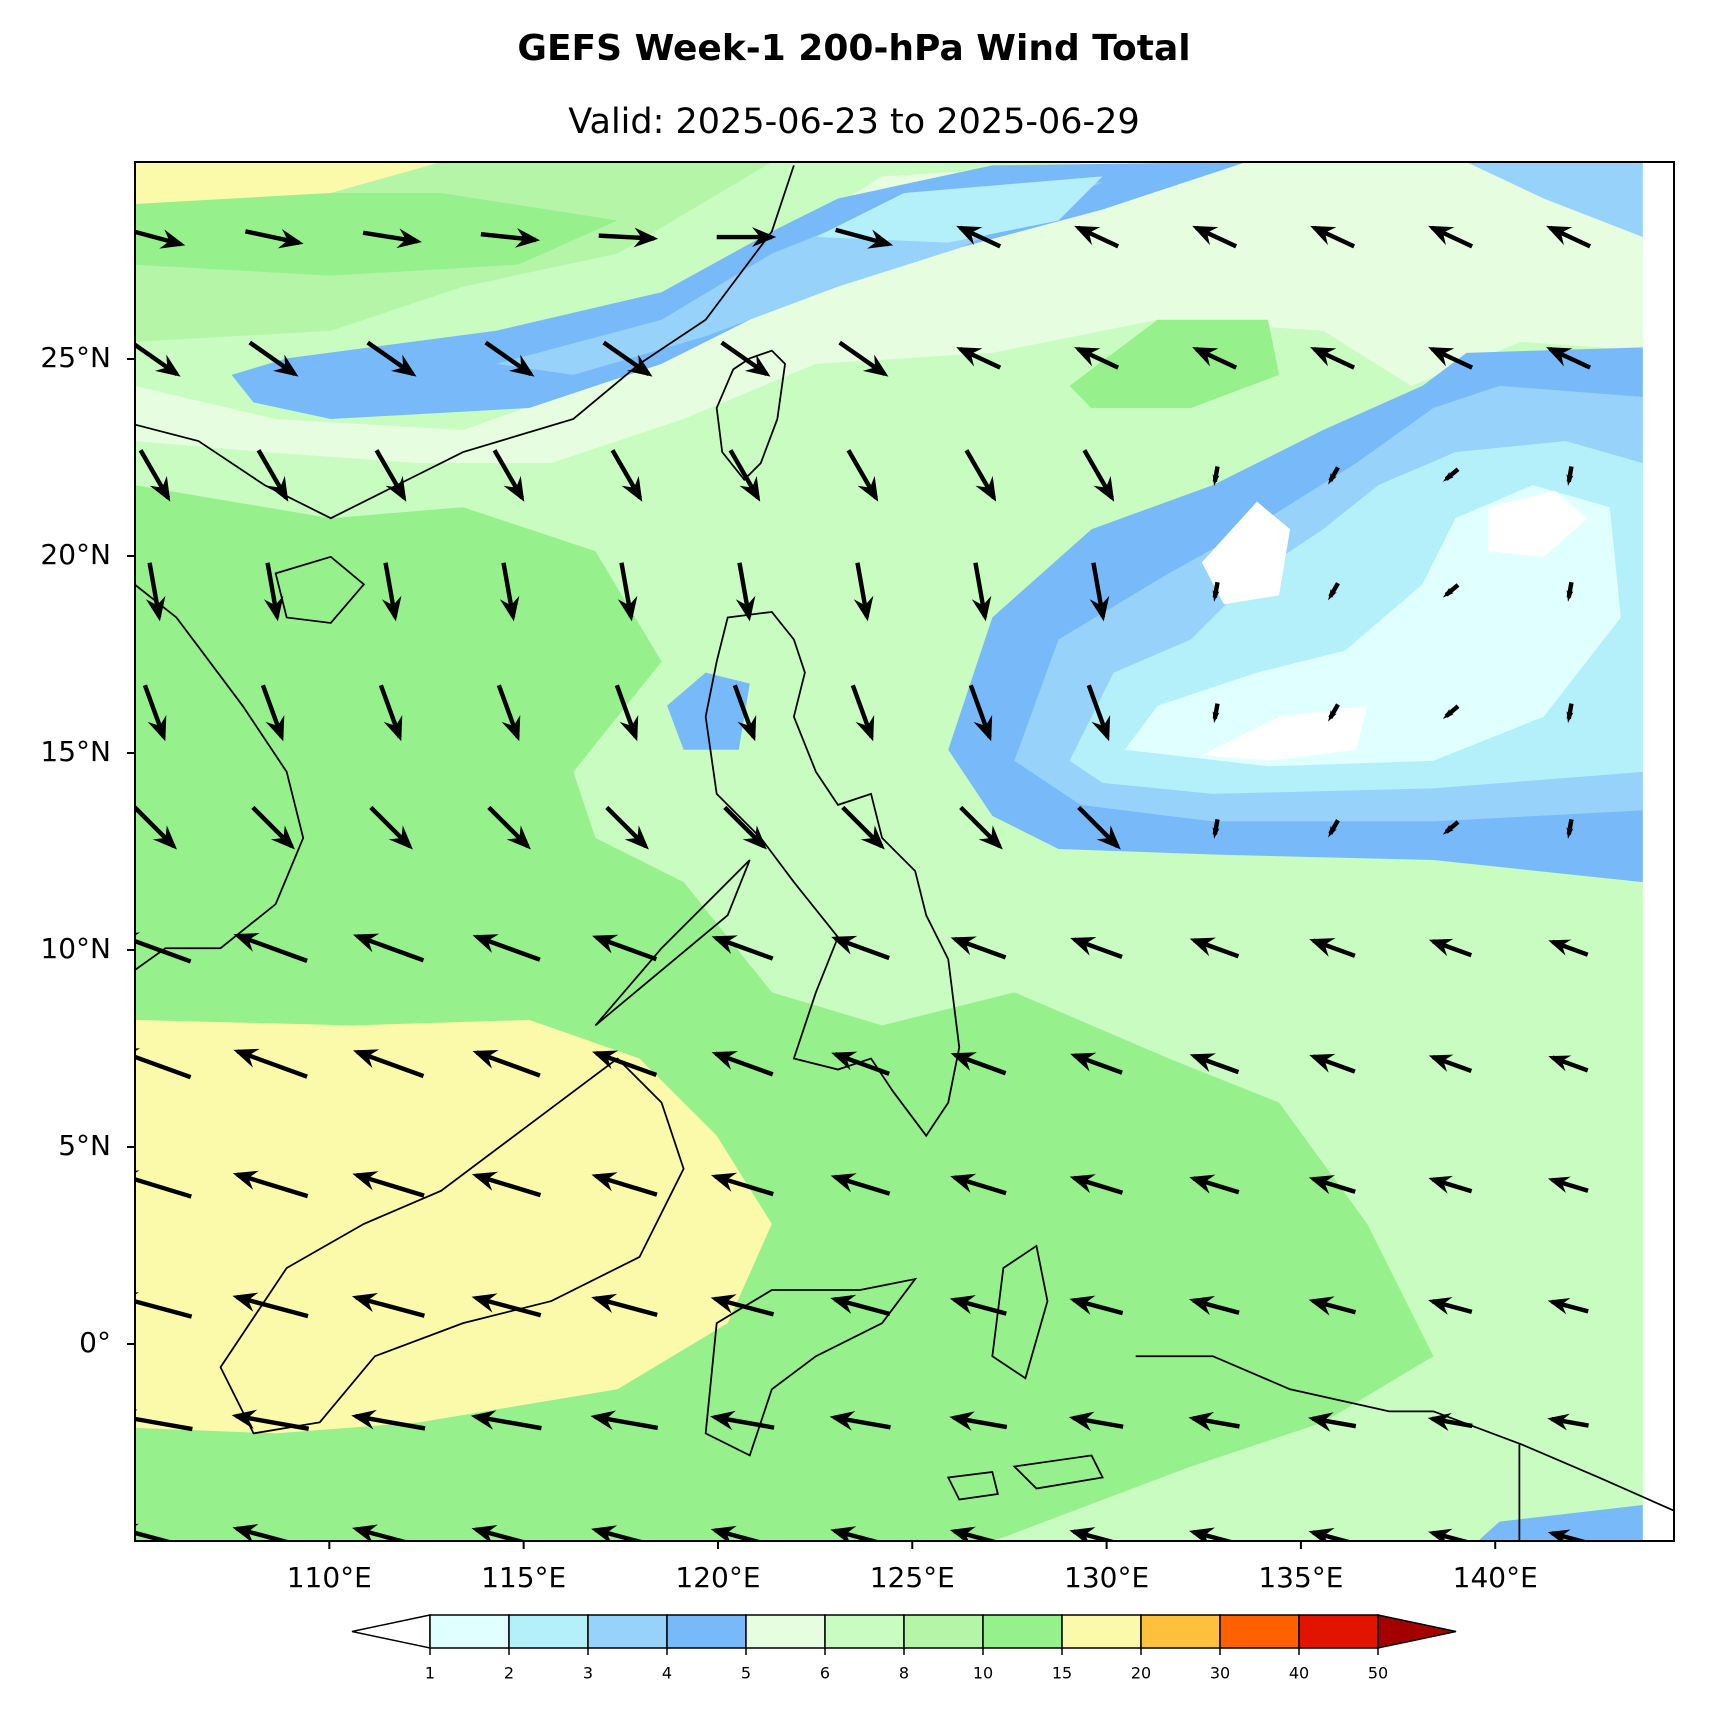  What do you see at coordinates (509, 1673) in the screenshot?
I see `colorbar-tick-label: 2` at bounding box center [509, 1673].